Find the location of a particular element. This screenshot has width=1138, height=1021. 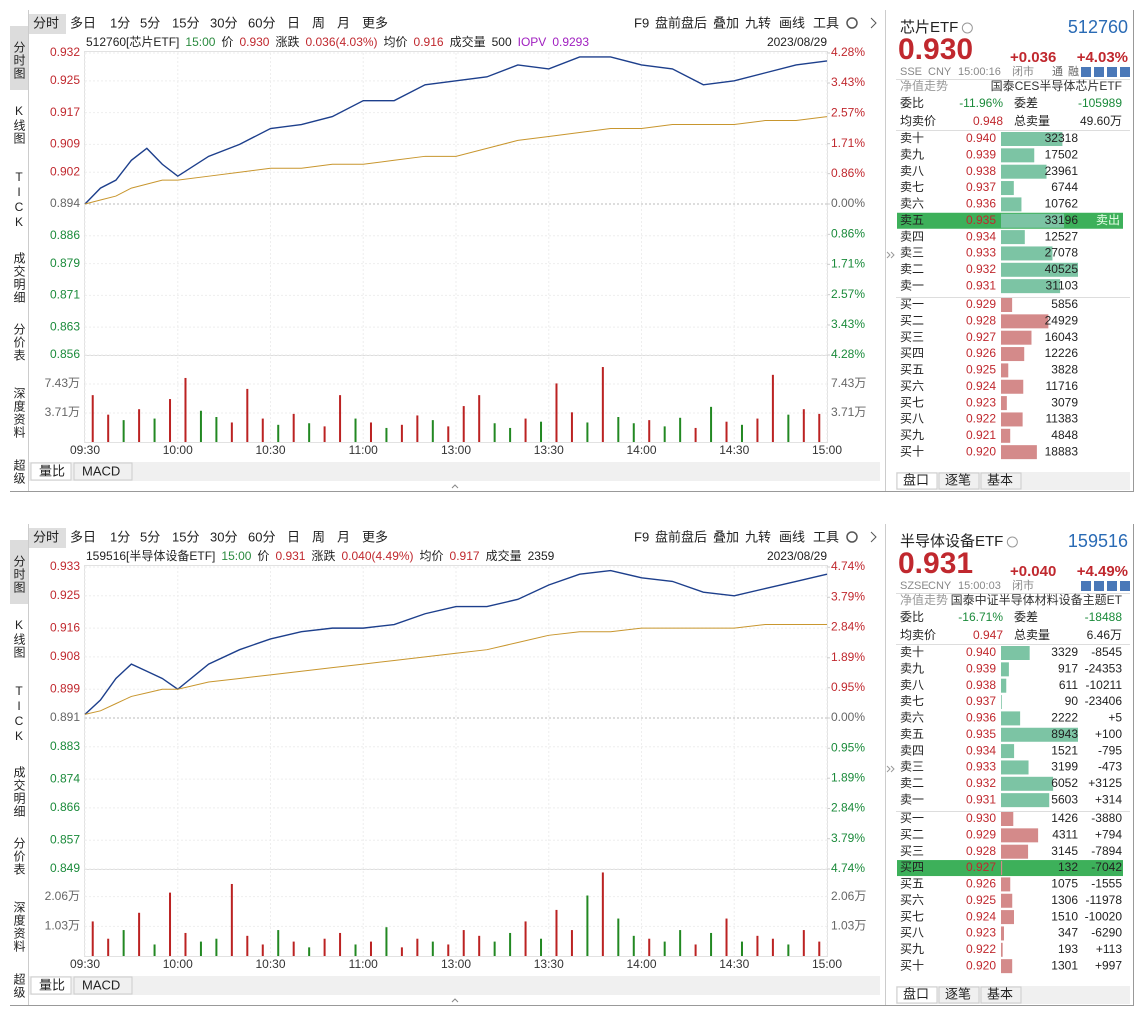

info-item: 价 is located at coordinates (227, 42).